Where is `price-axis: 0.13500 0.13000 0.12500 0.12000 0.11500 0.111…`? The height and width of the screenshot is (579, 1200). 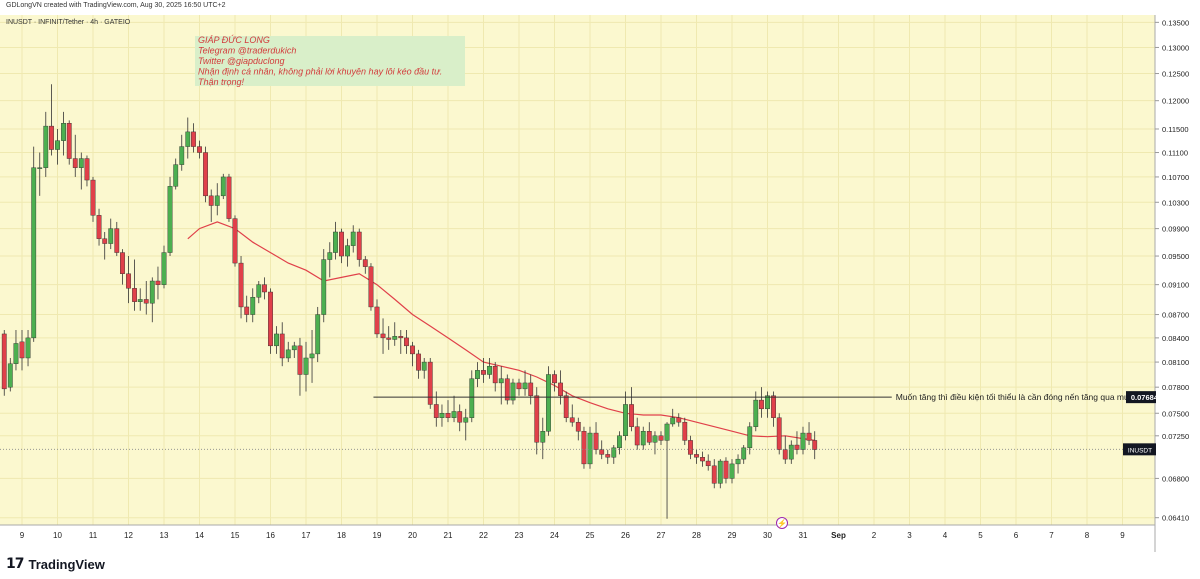
price-axis: 0.13500 0.13000 0.12500 0.12000 0.11500 0.111… is located at coordinates (1177, 283).